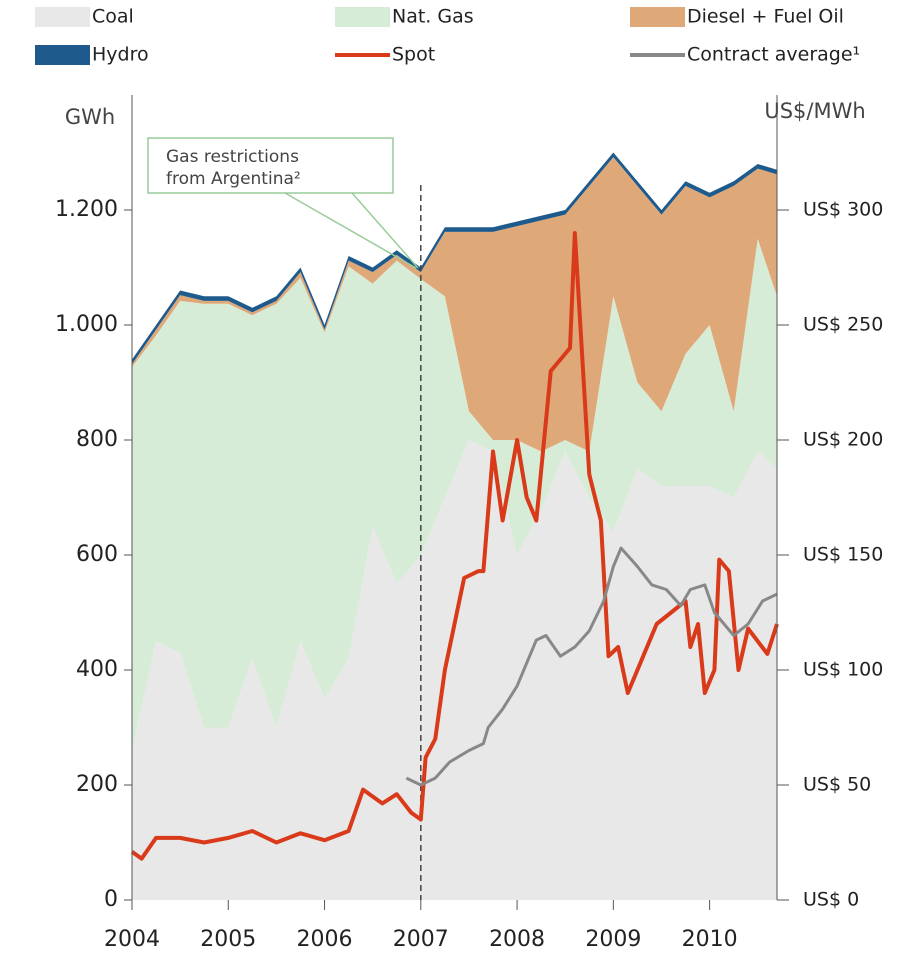 The image size is (919, 954). I want to click on annotation-box, so click(270, 165).